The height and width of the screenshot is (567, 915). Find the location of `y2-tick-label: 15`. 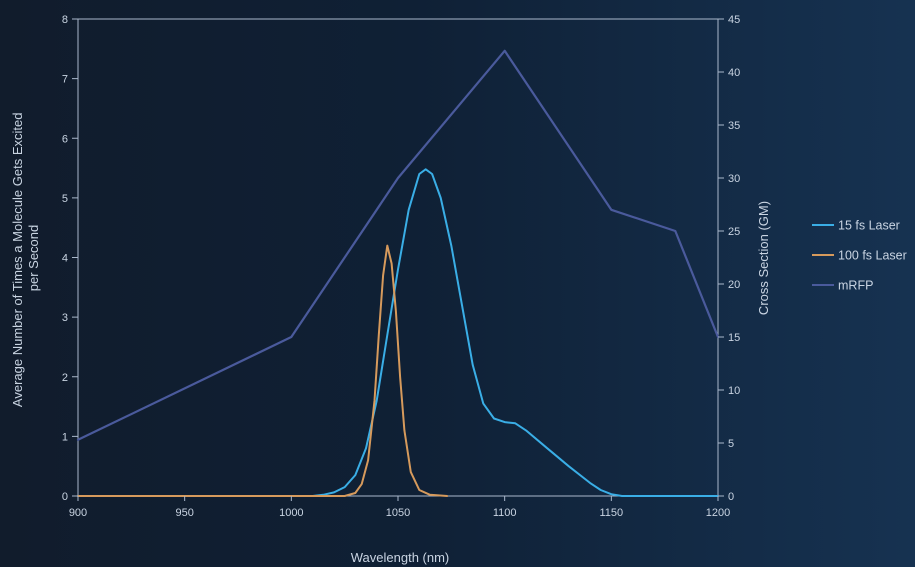

y2-tick-label: 15 is located at coordinates (734, 338).